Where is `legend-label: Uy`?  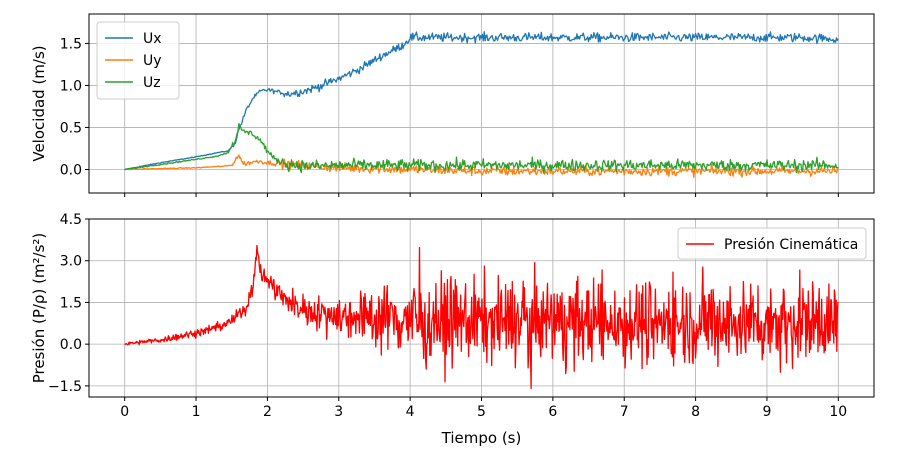
legend-label: Uy is located at coordinates (152, 61).